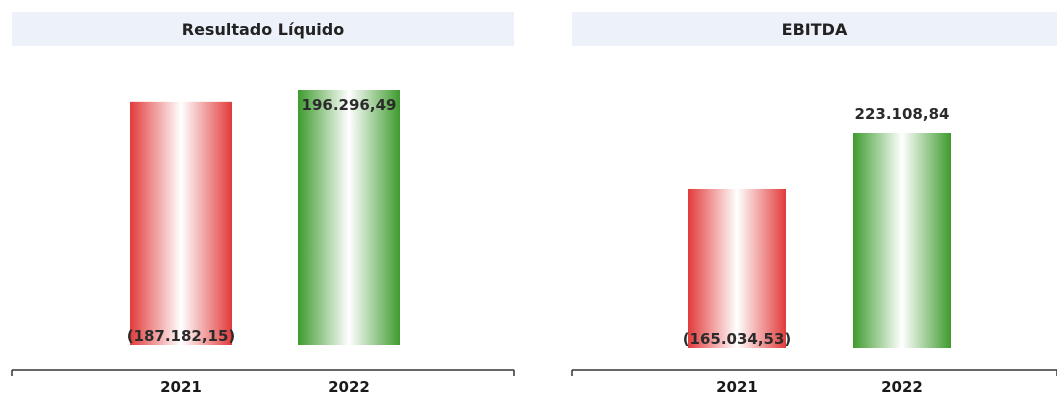  Describe the element at coordinates (737, 339) in the screenshot. I see `data-label-2021: (165.034,53)` at that location.